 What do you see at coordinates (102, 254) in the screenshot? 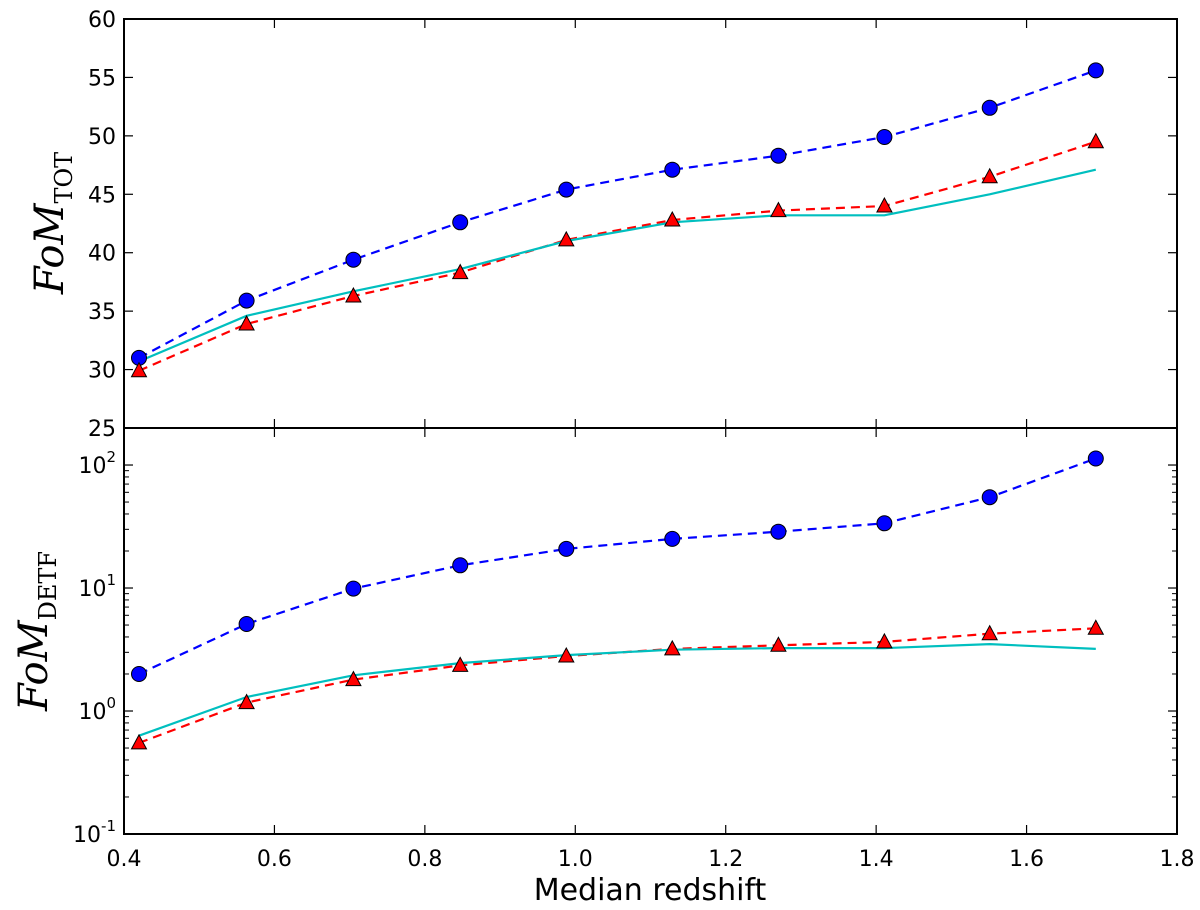
I see `top-ytick-label: 40` at bounding box center [102, 254].